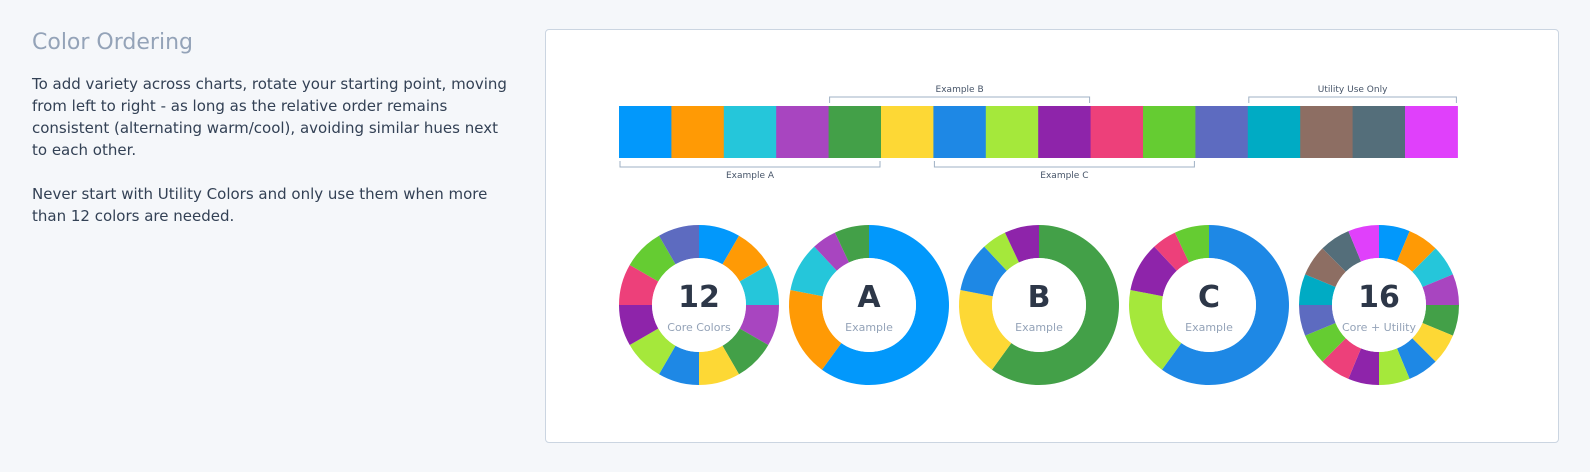 Image resolution: width=1590 pixels, height=472 pixels. I want to click on donut-4-hole, so click(1209, 305).